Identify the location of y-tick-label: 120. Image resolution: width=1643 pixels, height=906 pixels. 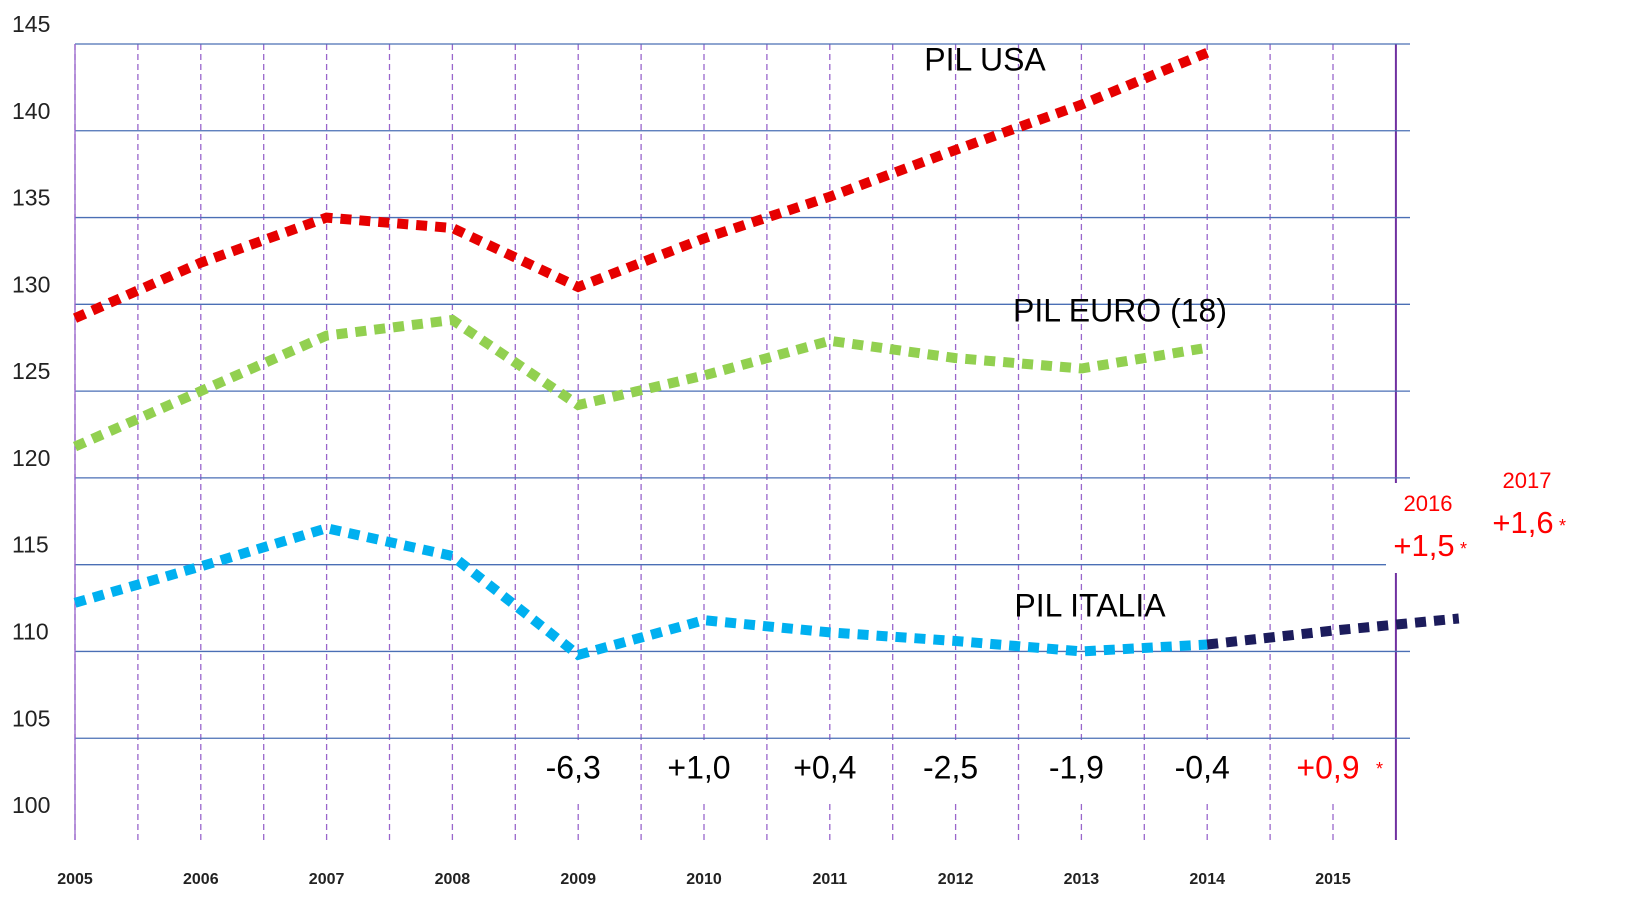
(31, 458).